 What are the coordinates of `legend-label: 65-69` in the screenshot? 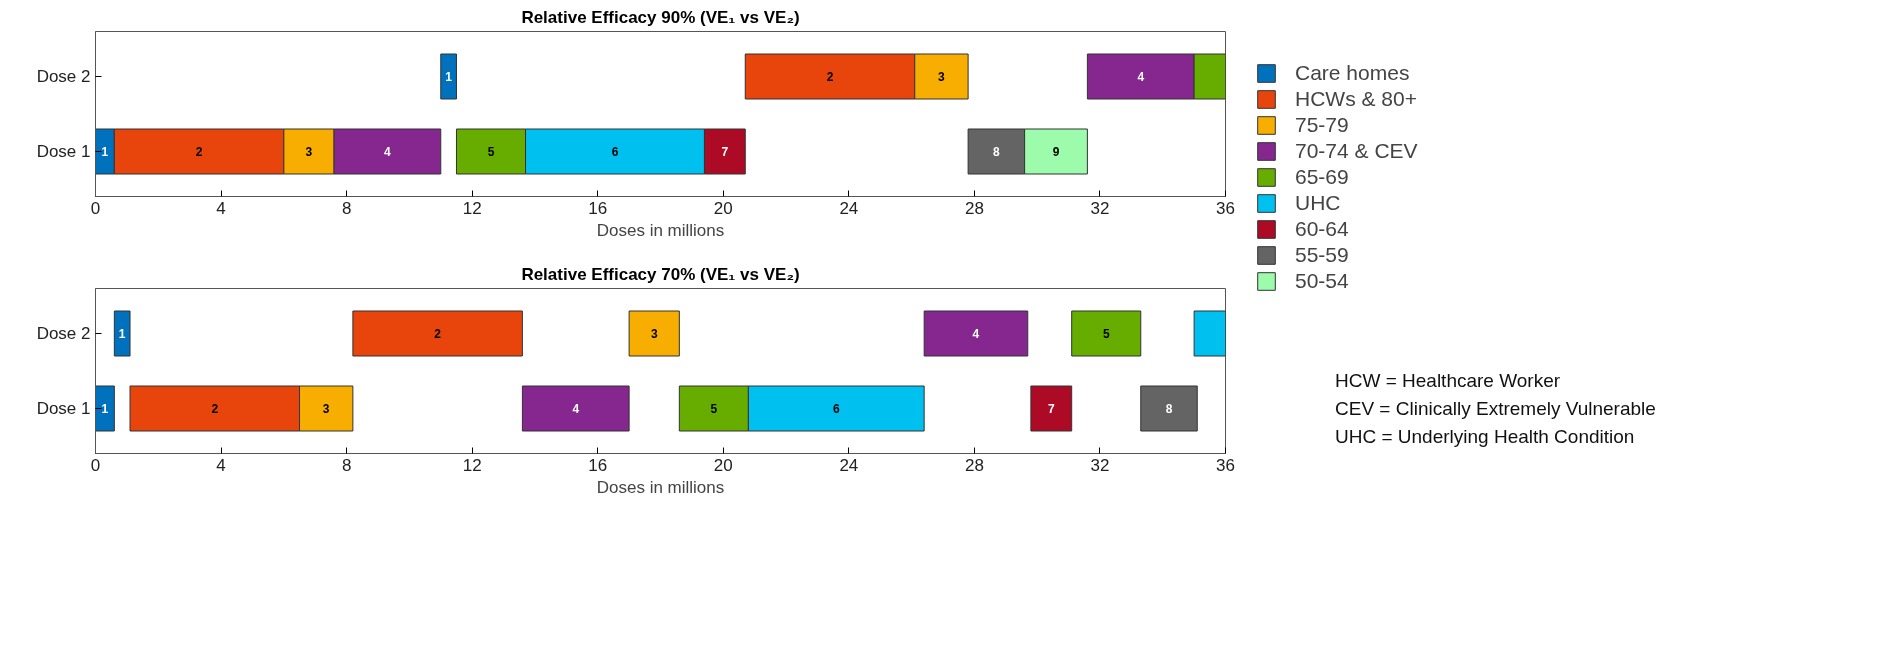 It's located at (1322, 177).